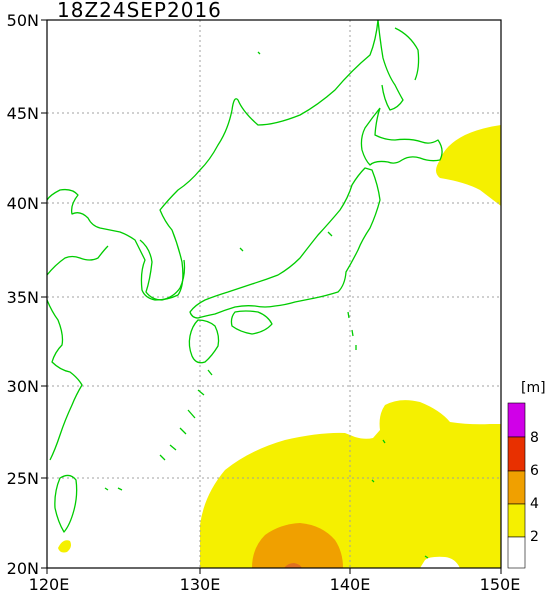 This screenshot has width=551, height=594. Describe the element at coordinates (23, 20) in the screenshot. I see `lat-label: 50N` at that location.